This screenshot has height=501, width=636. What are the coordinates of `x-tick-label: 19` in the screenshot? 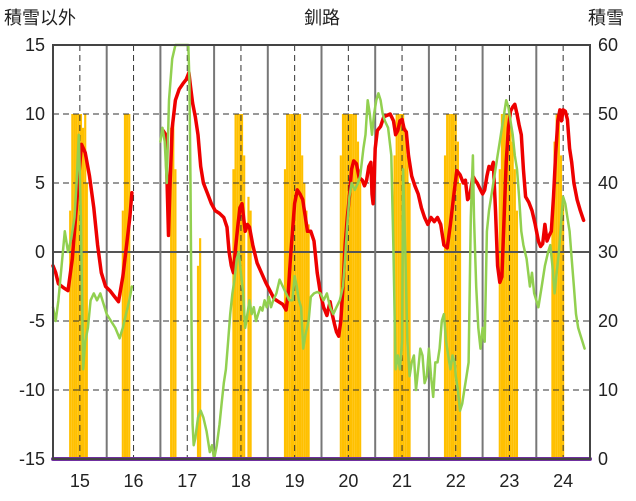 It's located at (295, 481).